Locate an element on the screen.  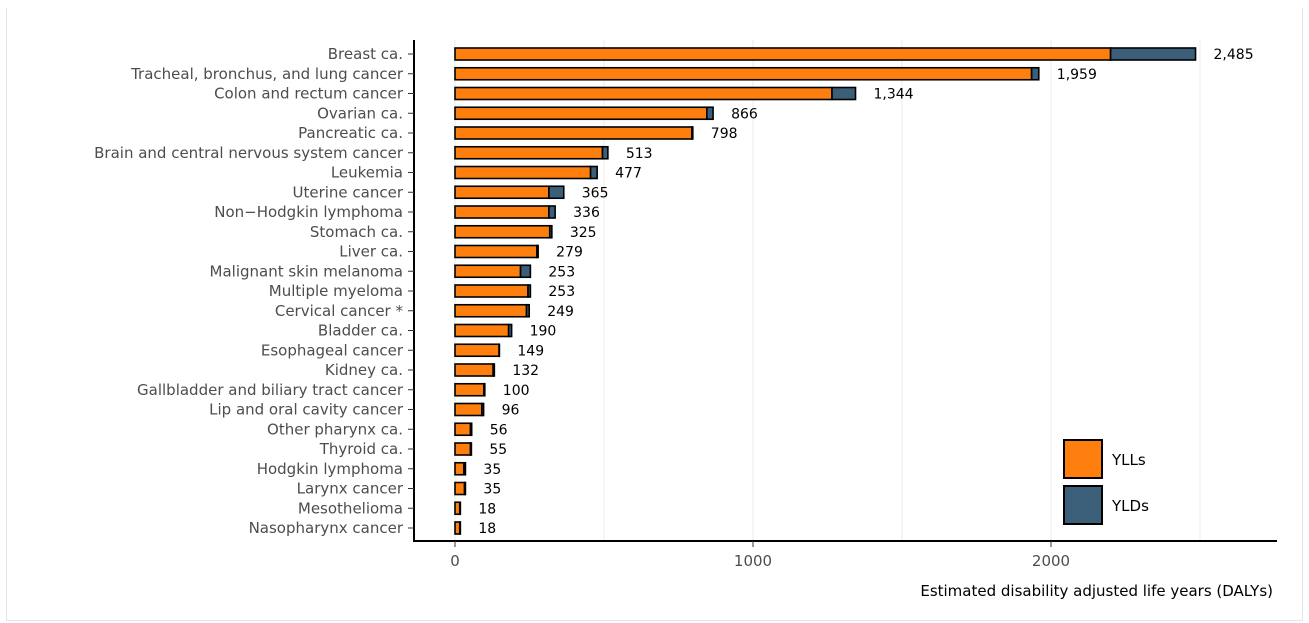
category-label: Liver ca. is located at coordinates (371, 252).